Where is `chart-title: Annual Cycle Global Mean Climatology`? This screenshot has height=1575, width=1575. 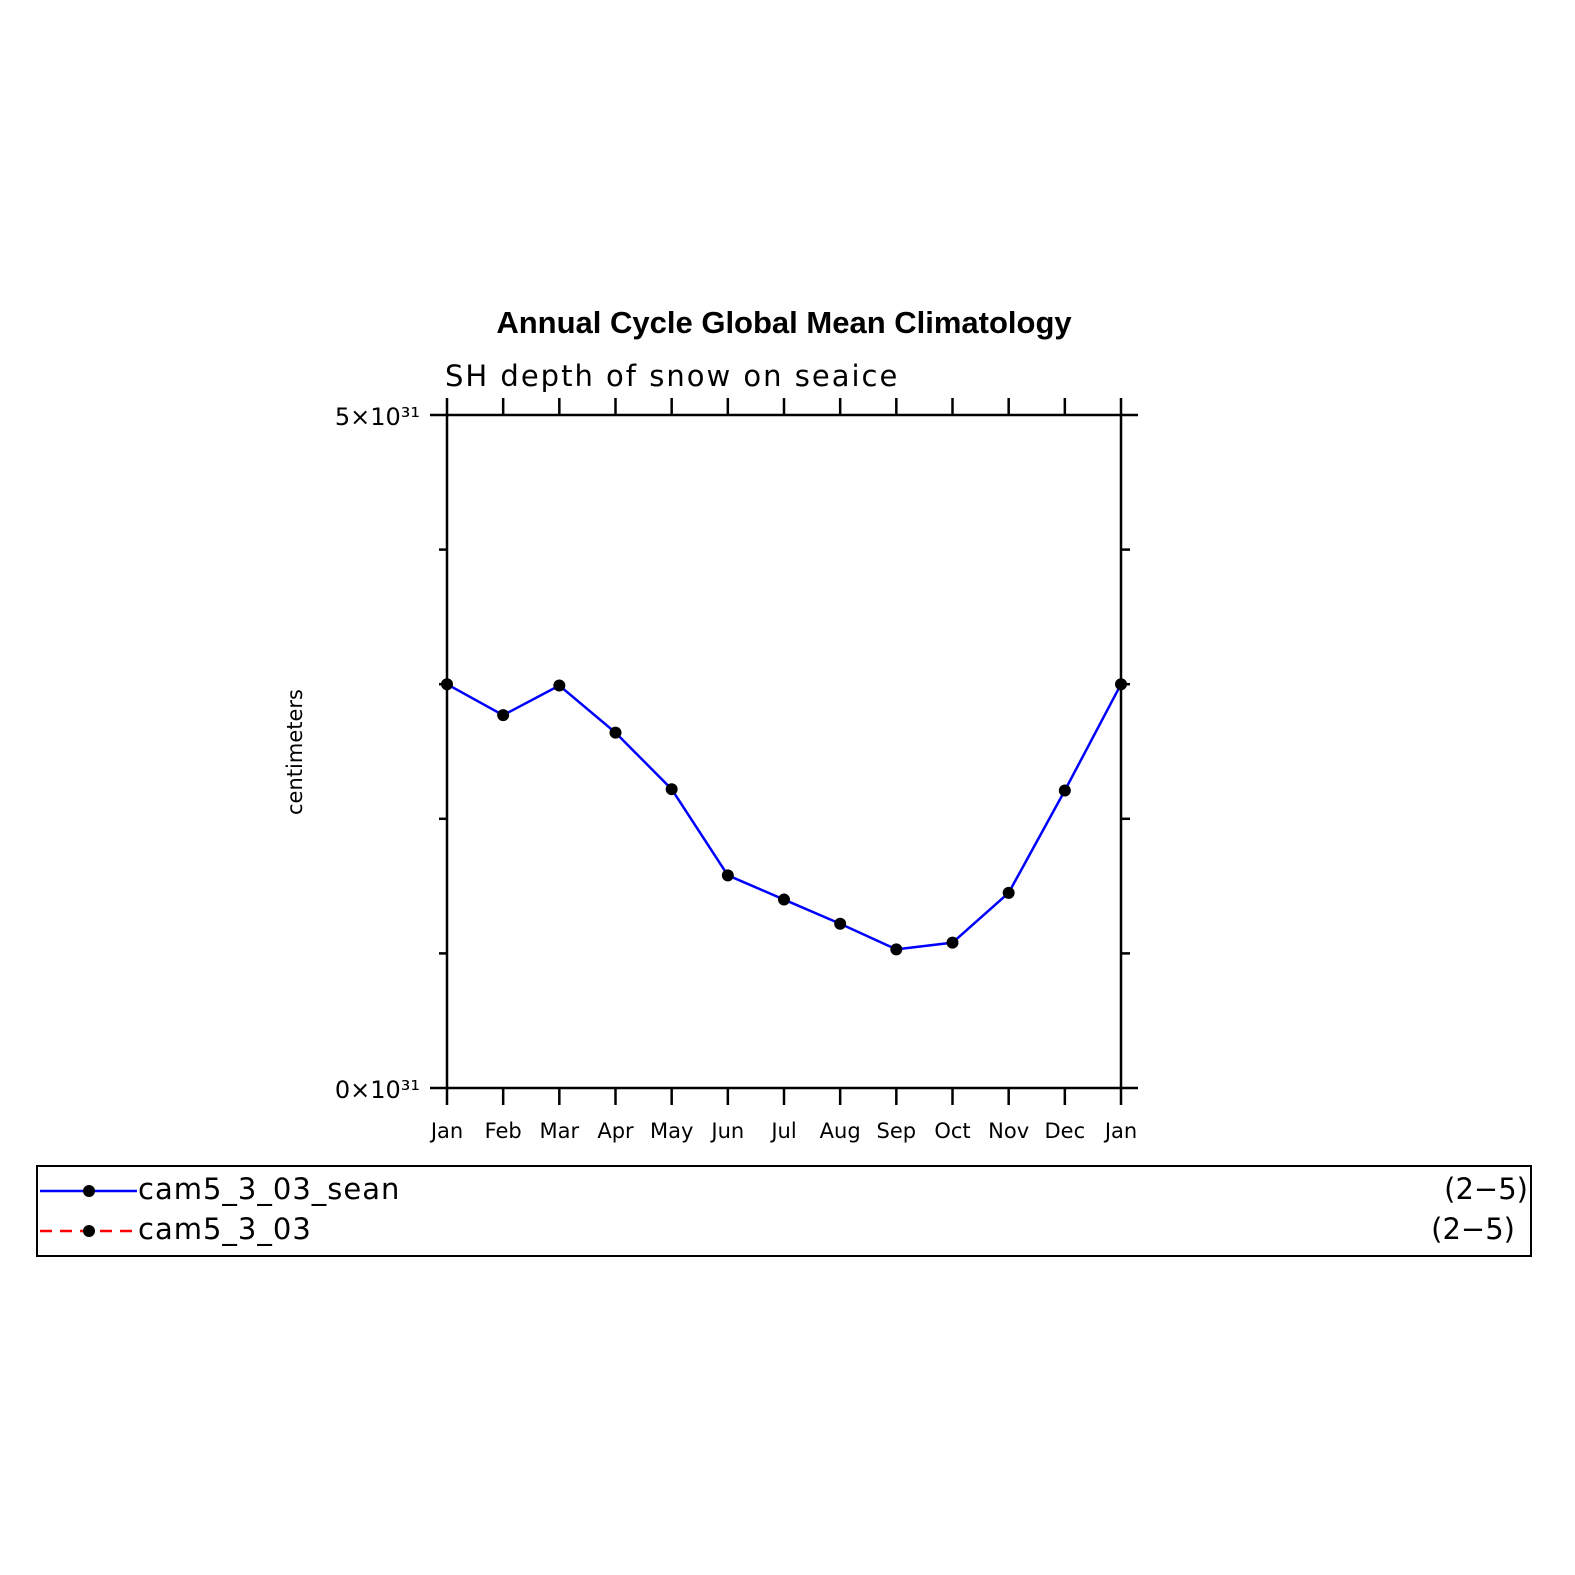 chart-title: Annual Cycle Global Mean Climatology is located at coordinates (784, 322).